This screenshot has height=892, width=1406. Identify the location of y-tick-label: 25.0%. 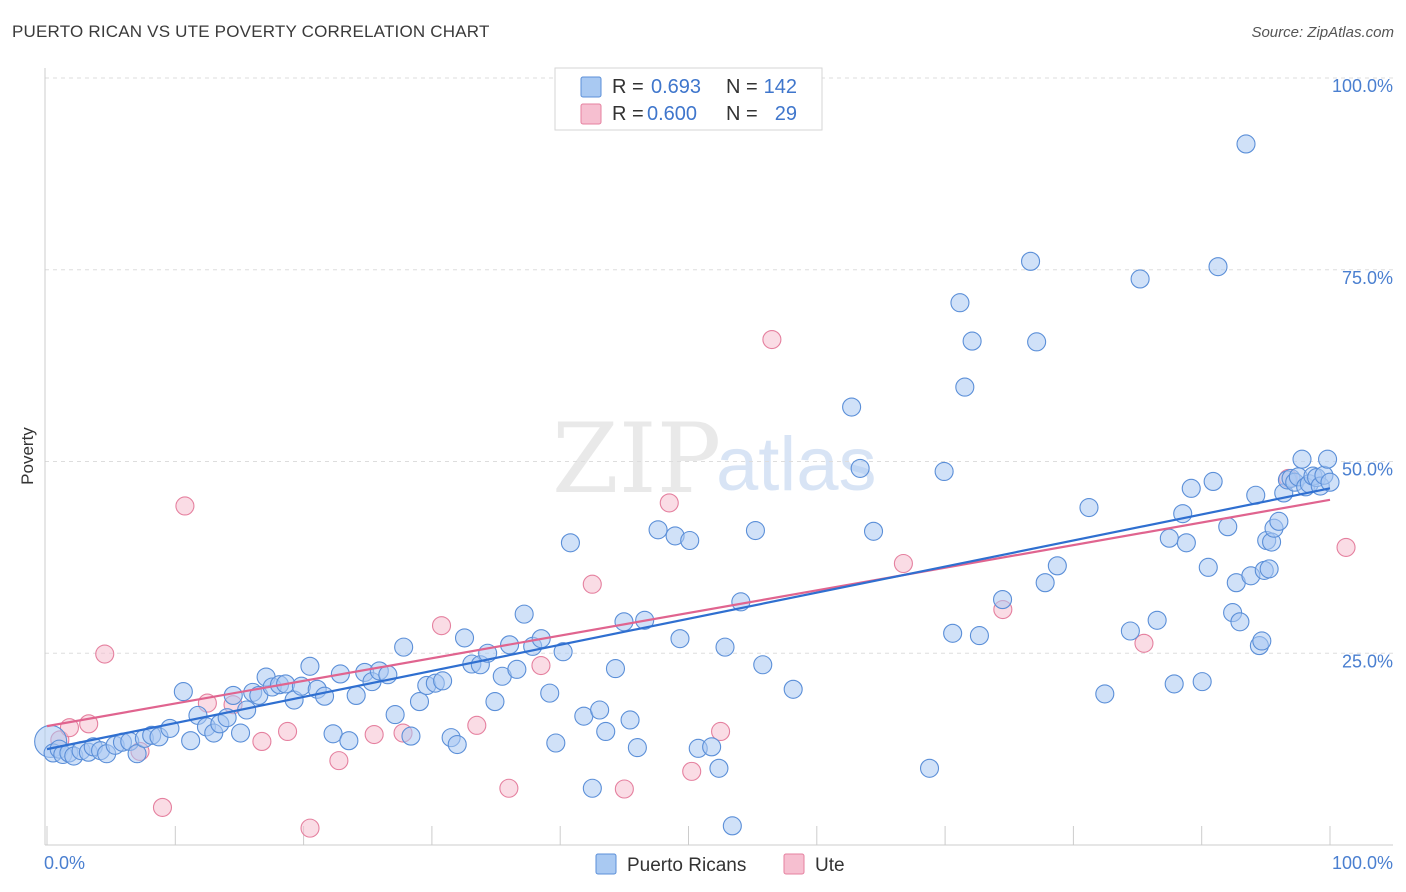
(1367, 661).